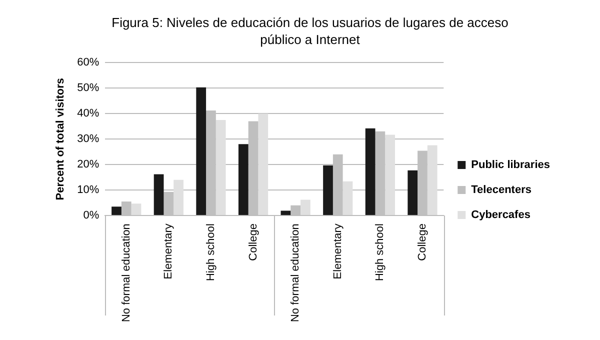  I want to click on y-tick-label: 60%, so click(88, 62).